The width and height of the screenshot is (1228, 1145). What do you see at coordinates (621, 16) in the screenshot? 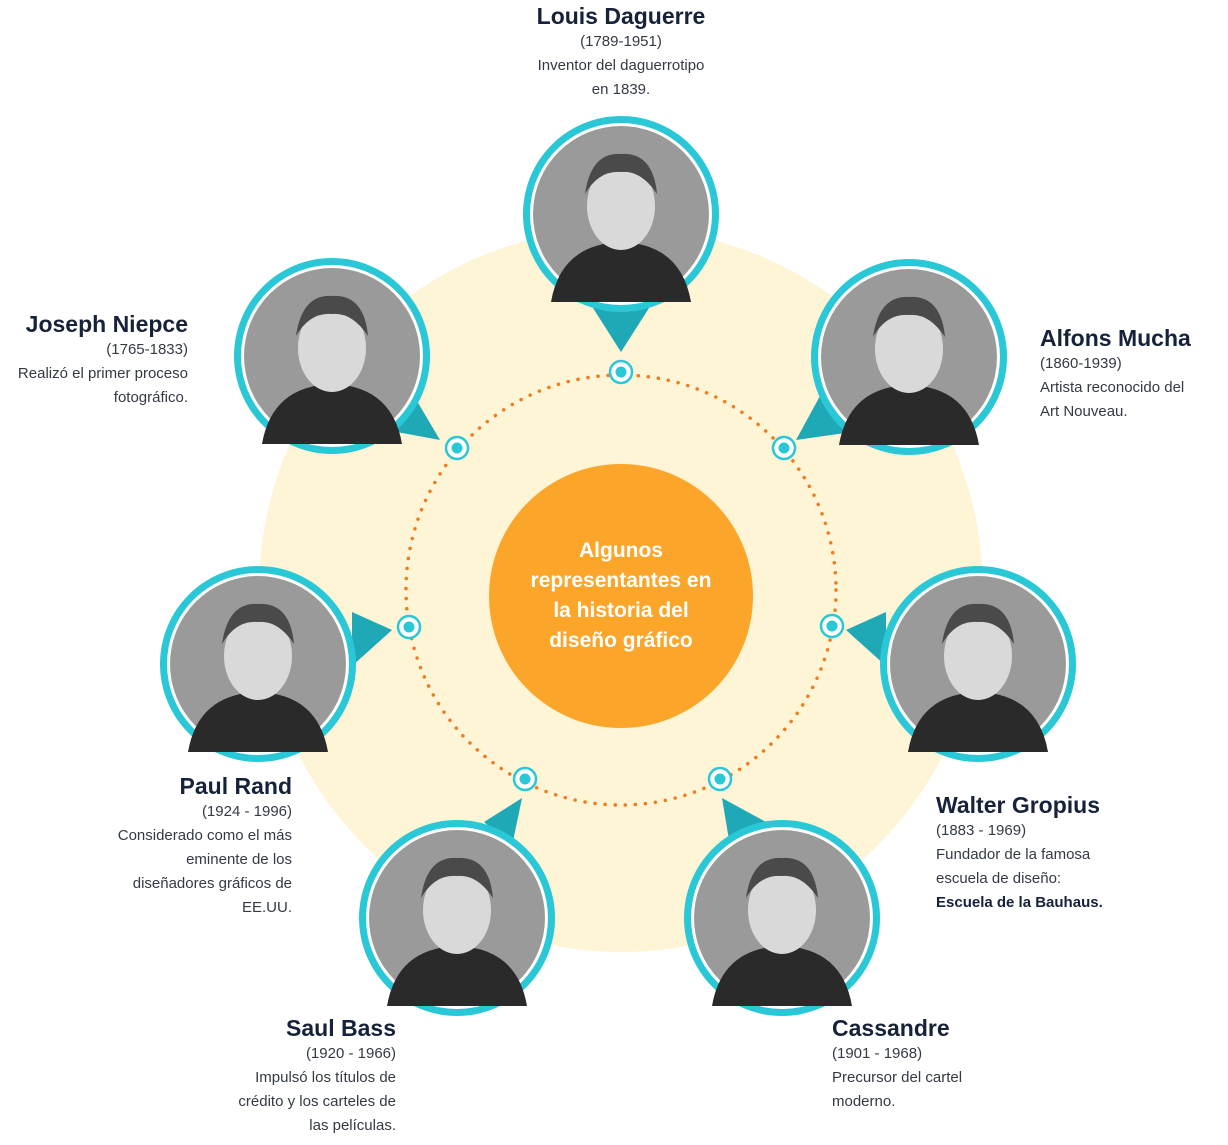
I see `person-name: Louis Daguerre` at bounding box center [621, 16].